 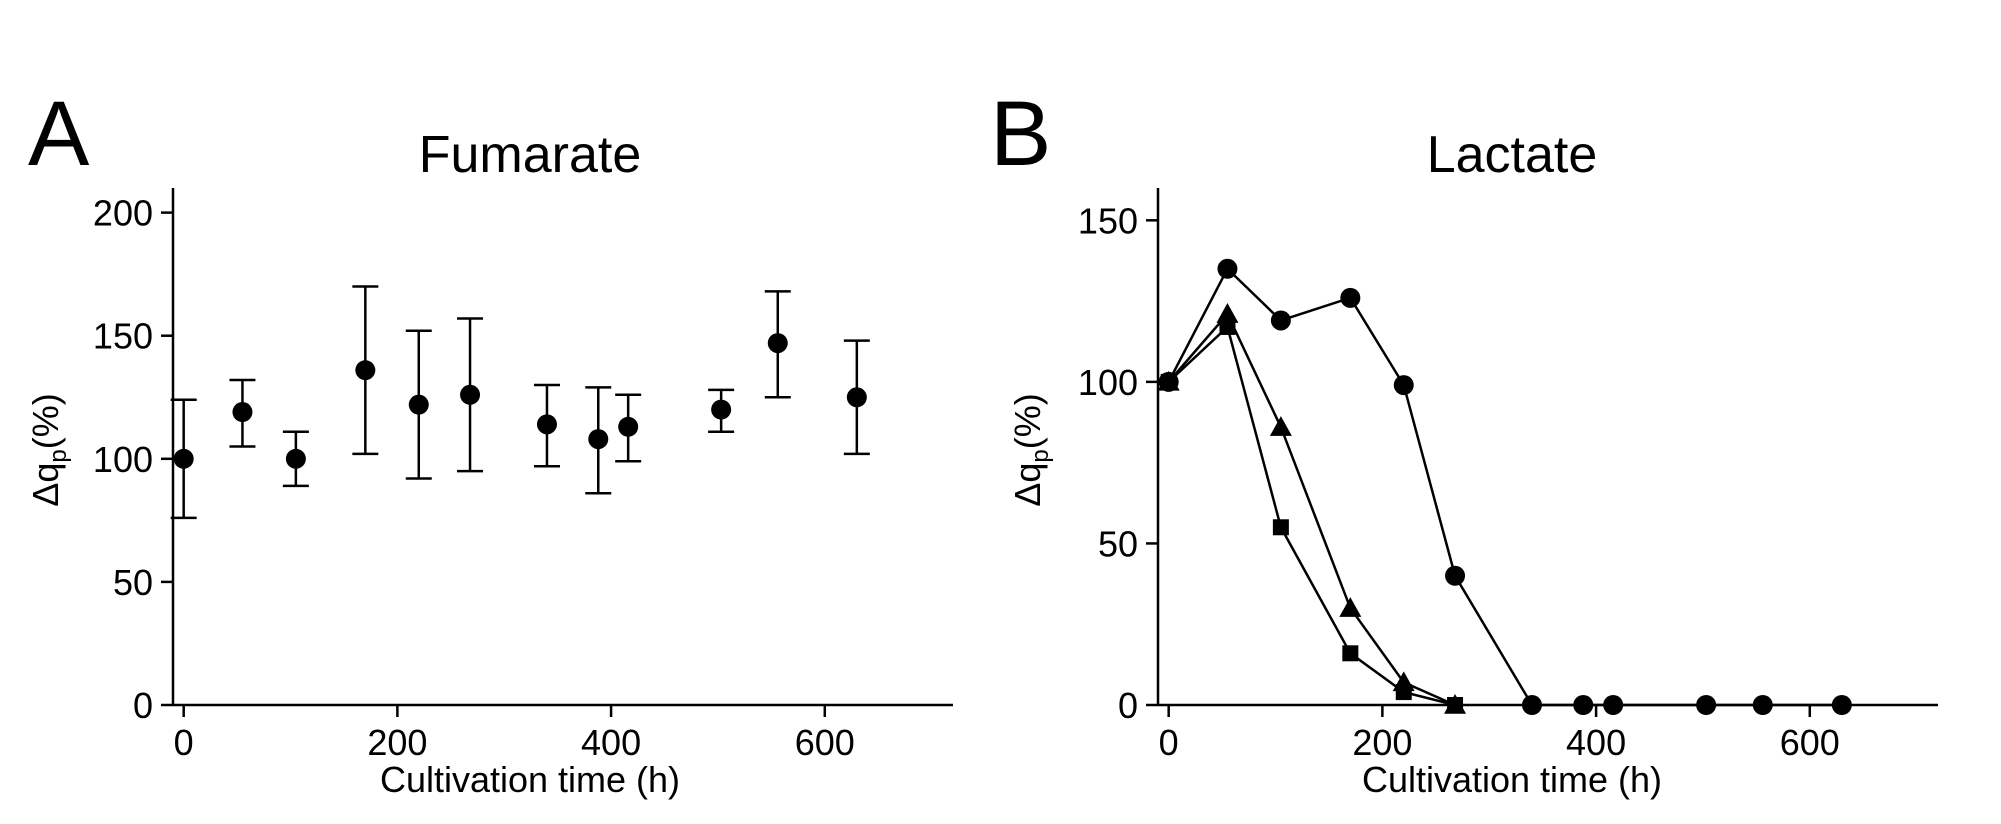 I want to click on x-tick-label-fumarate-200: 200, so click(x=397, y=742).